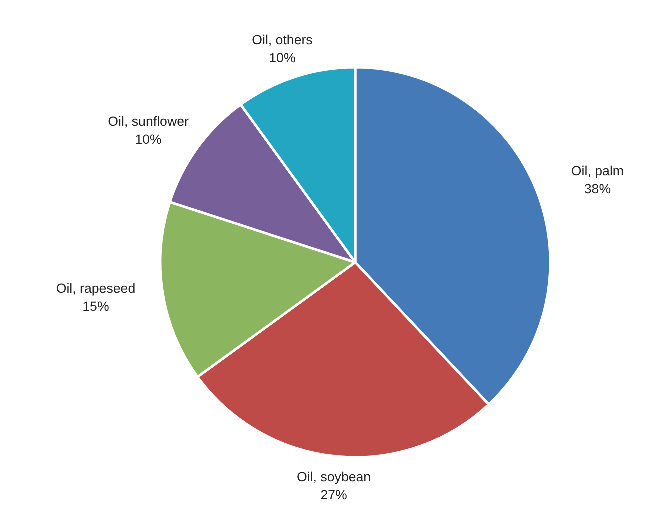 Image resolution: width=648 pixels, height=511 pixels. What do you see at coordinates (334, 494) in the screenshot?
I see `data-label: 27%` at bounding box center [334, 494].